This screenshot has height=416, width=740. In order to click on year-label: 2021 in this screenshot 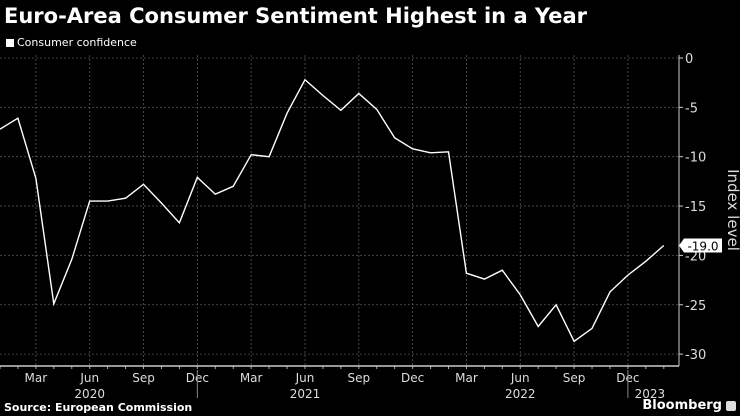, I will do `click(305, 394)`.